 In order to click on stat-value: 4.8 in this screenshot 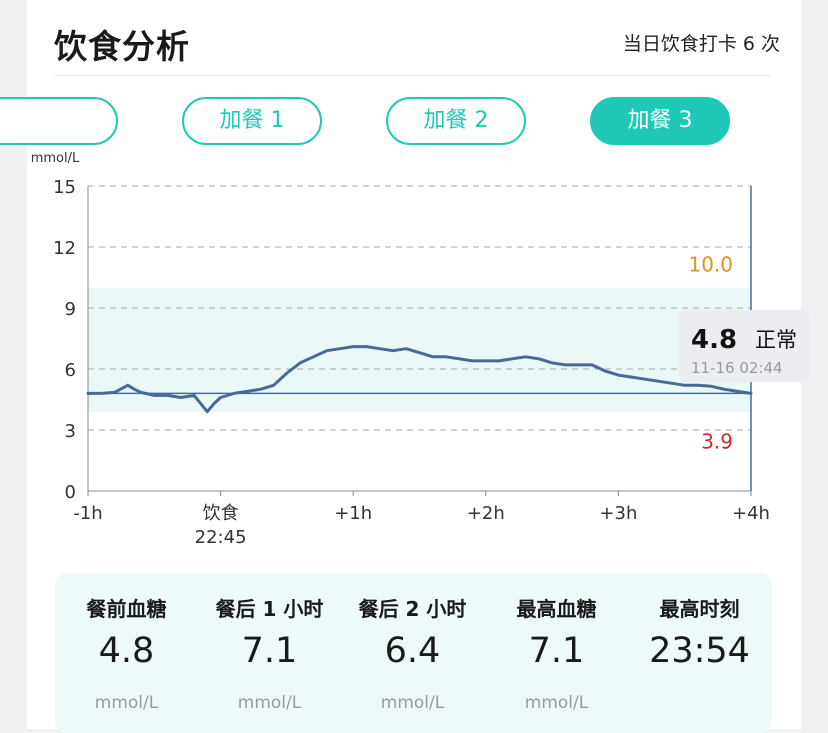, I will do `click(126, 651)`.